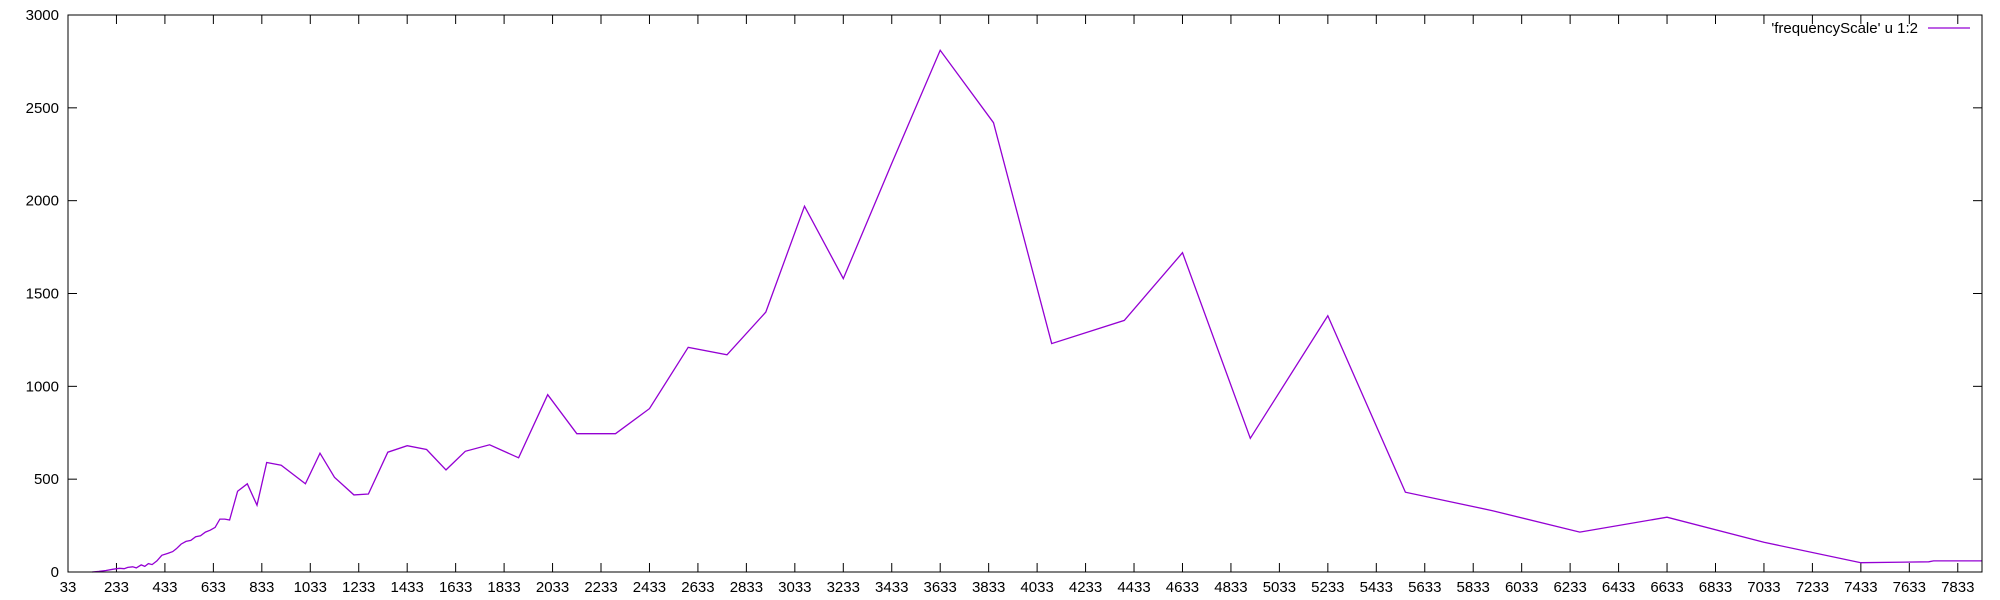 The height and width of the screenshot is (600, 2000). I want to click on x-tick-label: 1233, so click(358, 587).